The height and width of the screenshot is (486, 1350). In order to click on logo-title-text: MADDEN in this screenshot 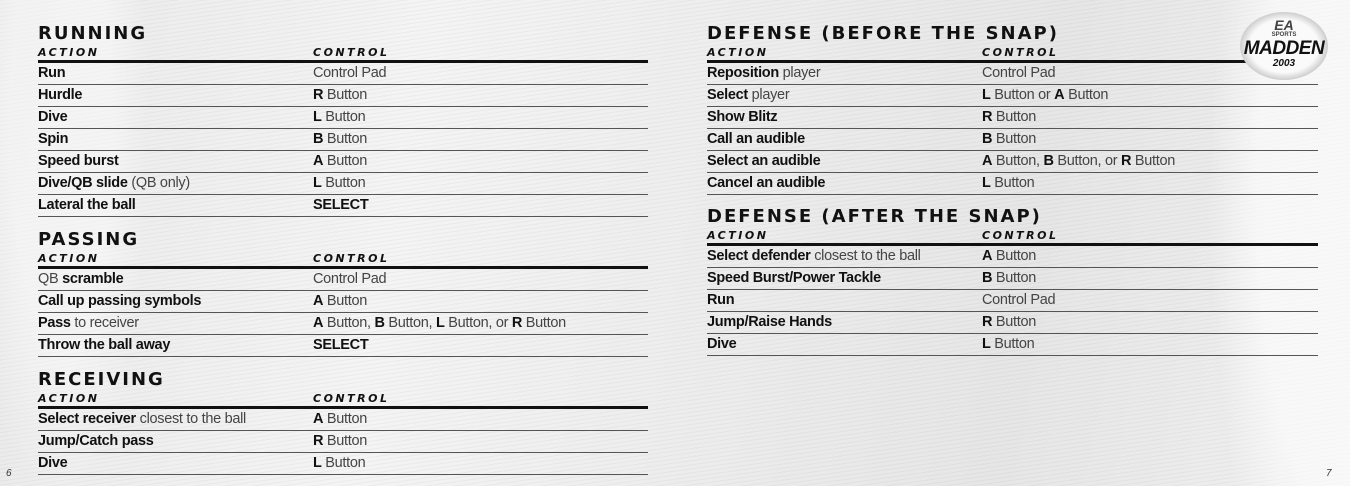, I will do `click(1284, 48)`.